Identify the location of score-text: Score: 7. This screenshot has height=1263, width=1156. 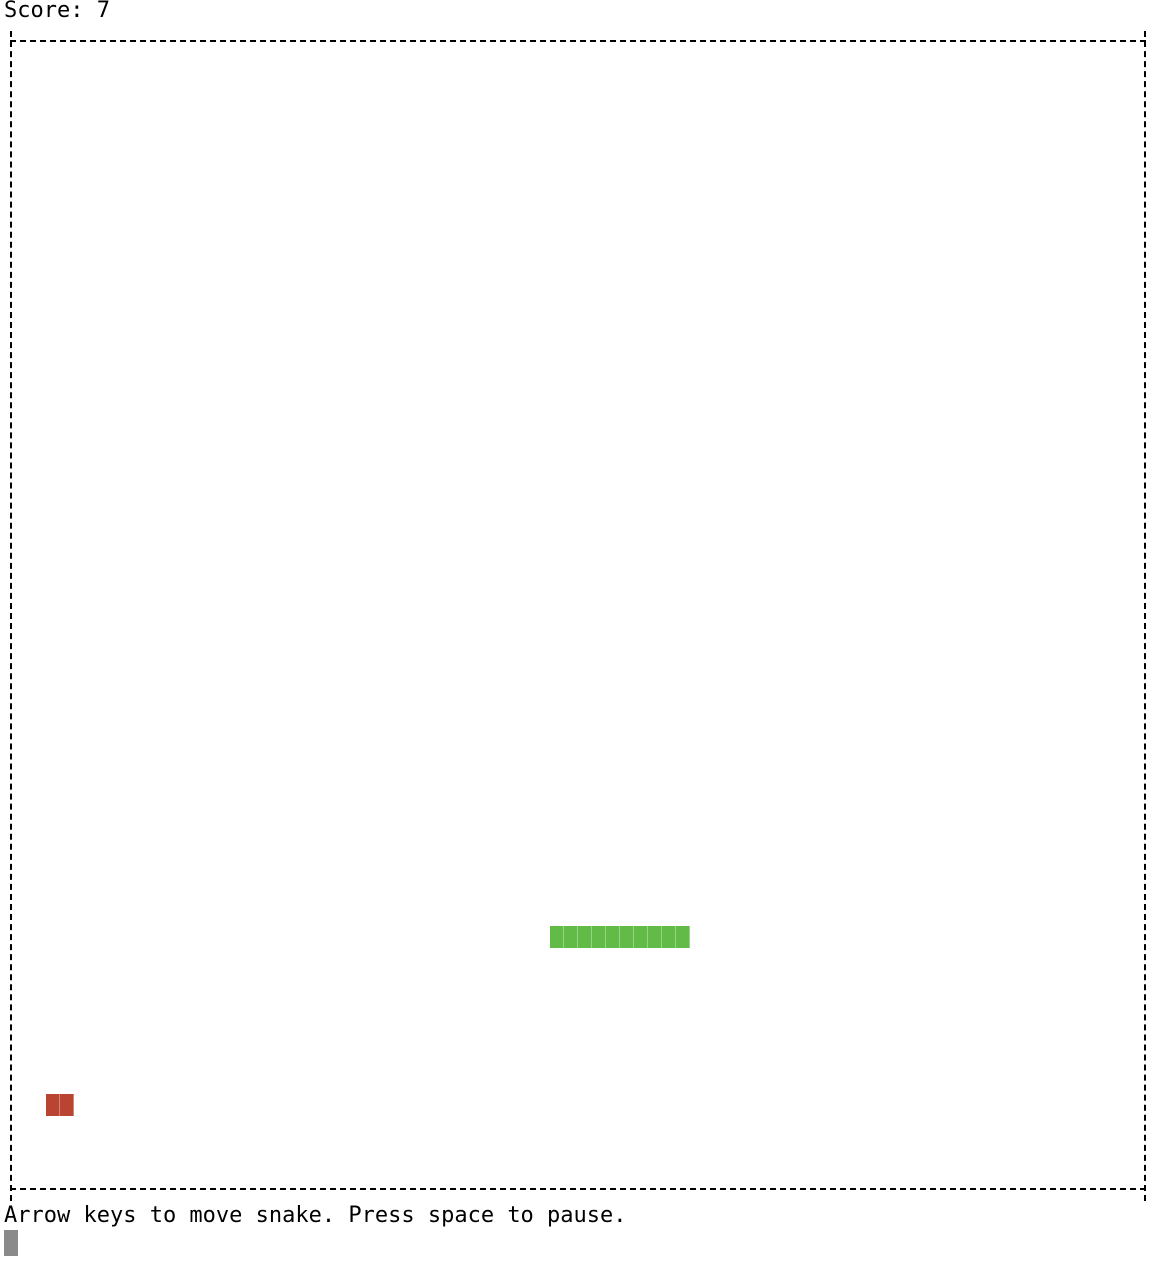
(57, 11).